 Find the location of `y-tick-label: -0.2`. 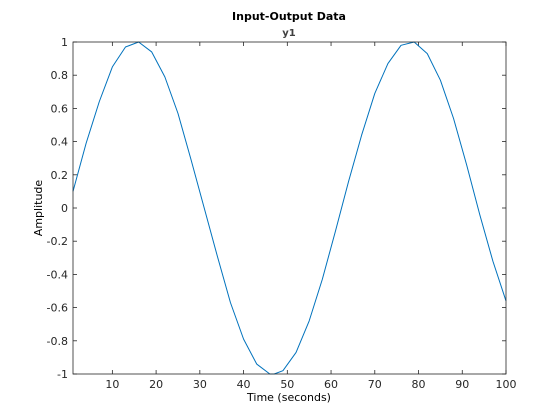

y-tick-label: -0.2 is located at coordinates (57, 241).